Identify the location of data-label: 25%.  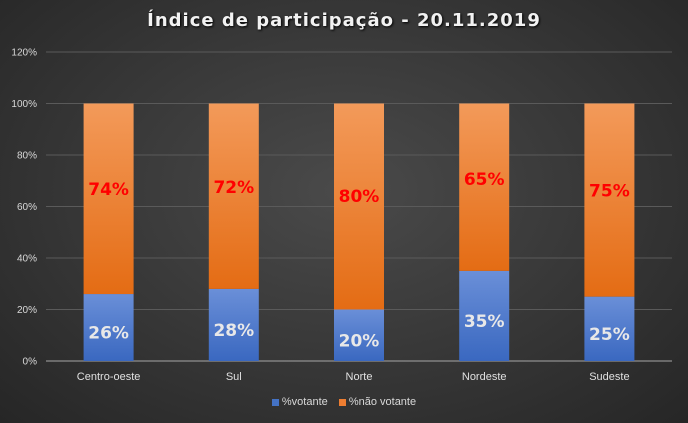
(609, 335).